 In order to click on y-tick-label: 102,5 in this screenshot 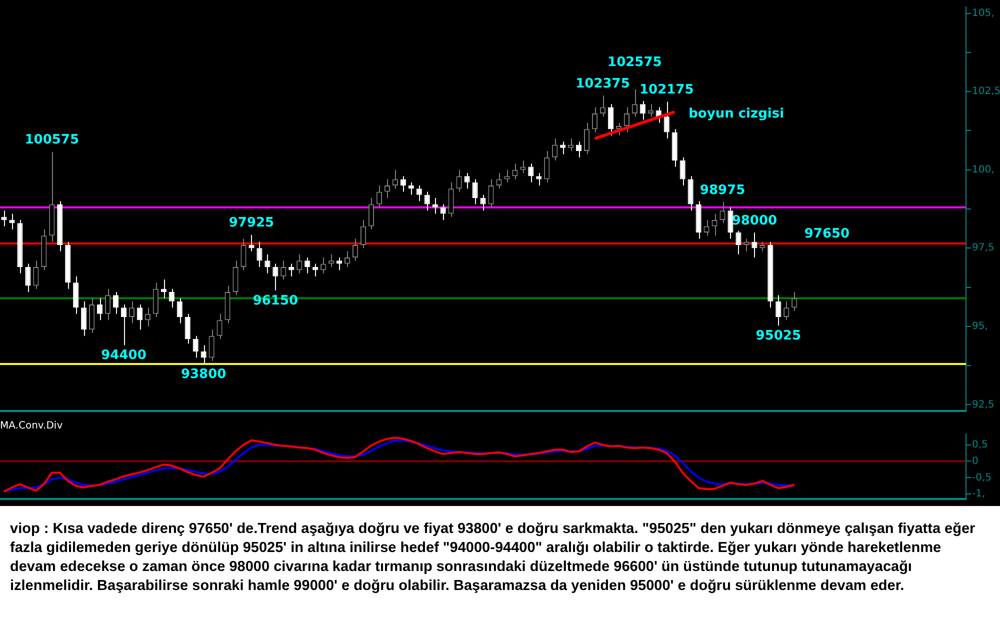, I will do `click(986, 92)`.